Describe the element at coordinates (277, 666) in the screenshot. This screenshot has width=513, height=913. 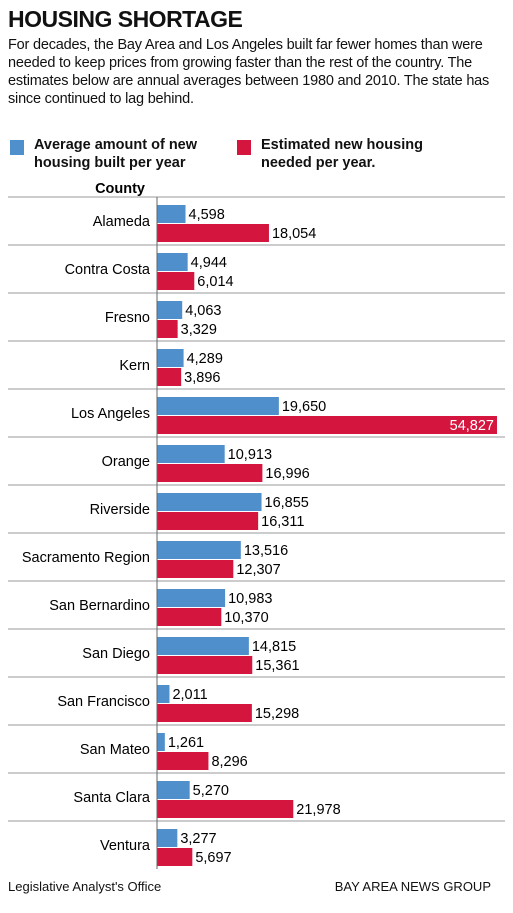
I see `data-label: 15,361` at that location.